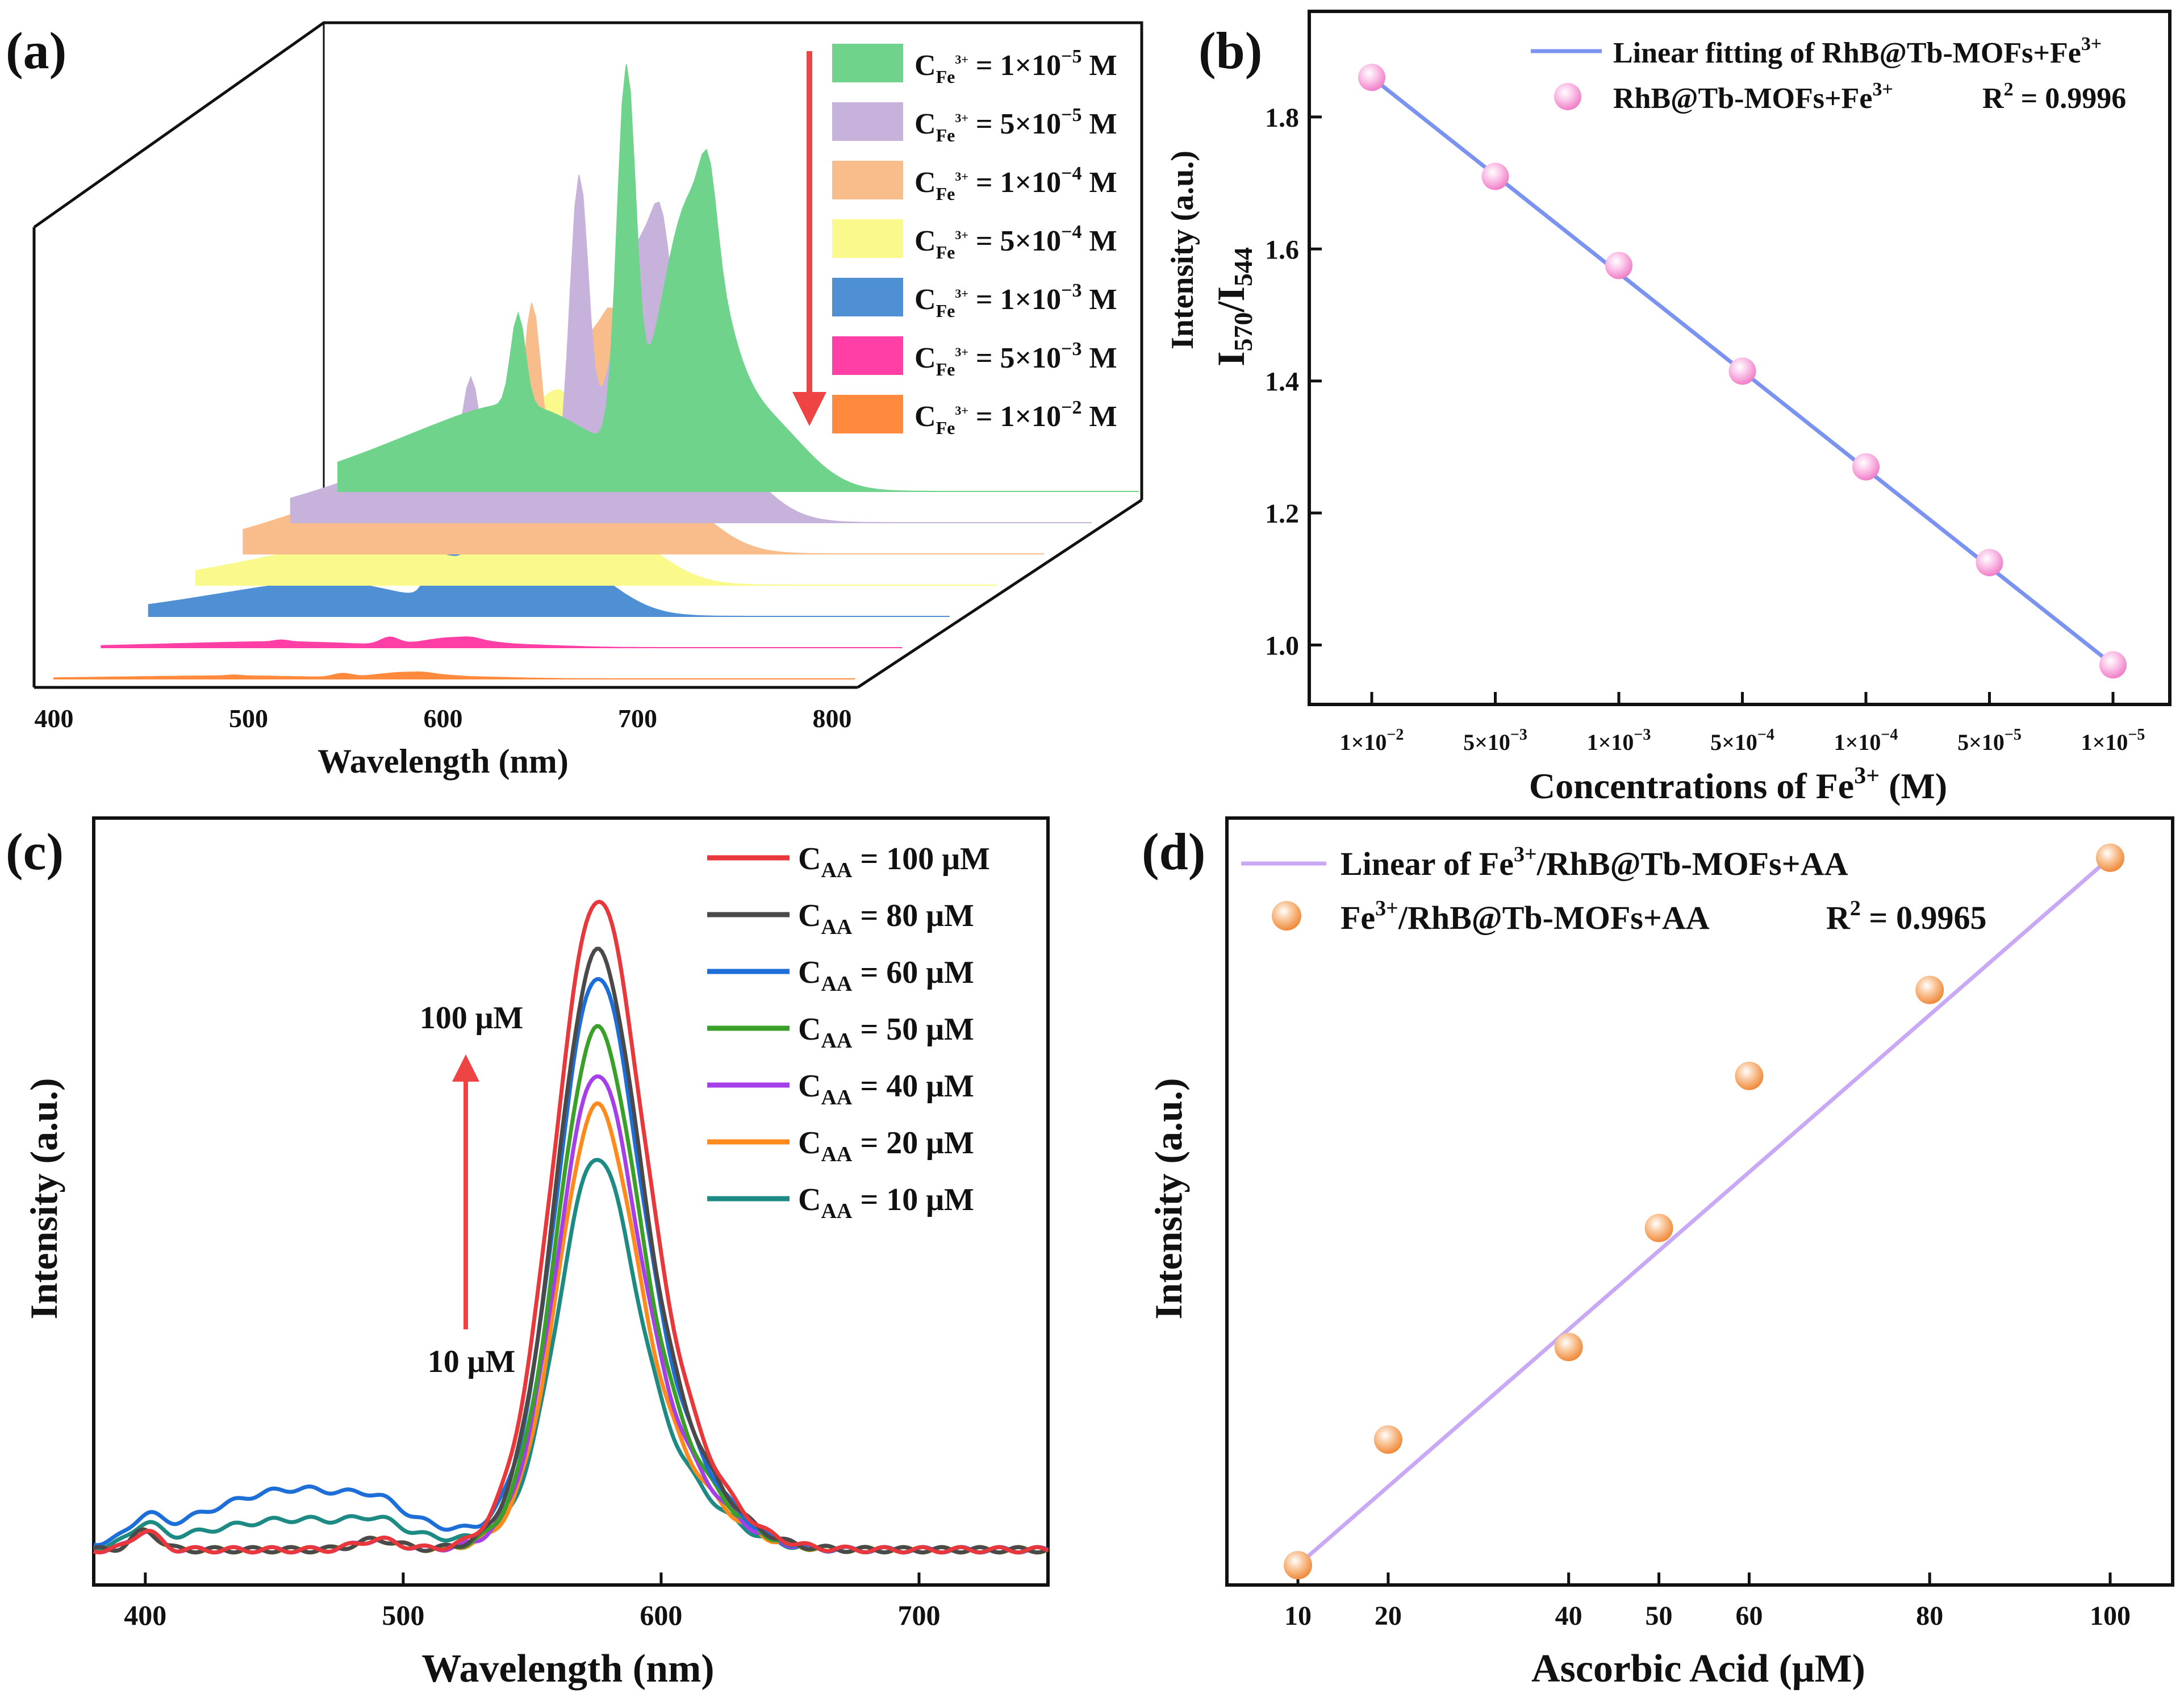 The height and width of the screenshot is (1706, 2184). Describe the element at coordinates (1015, 66) in the screenshot. I see `a-legend-label: CFe3+ = 1×10−5 M` at that location.